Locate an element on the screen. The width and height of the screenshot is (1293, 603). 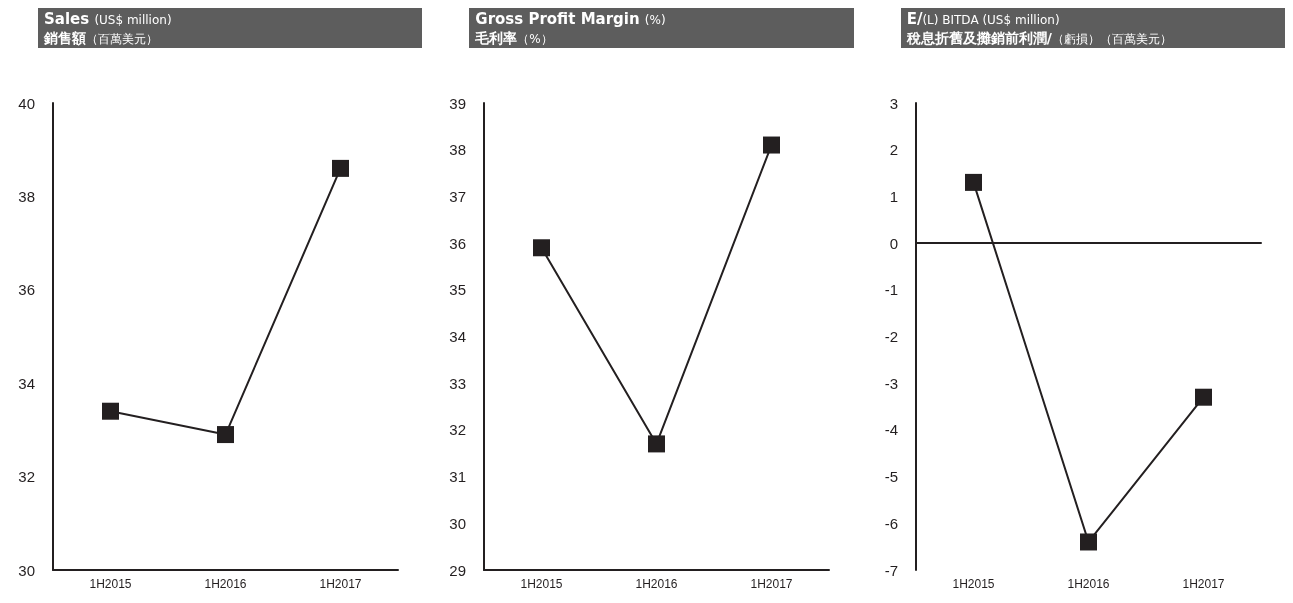
y-tick-label: -6 is located at coordinates (891, 523).